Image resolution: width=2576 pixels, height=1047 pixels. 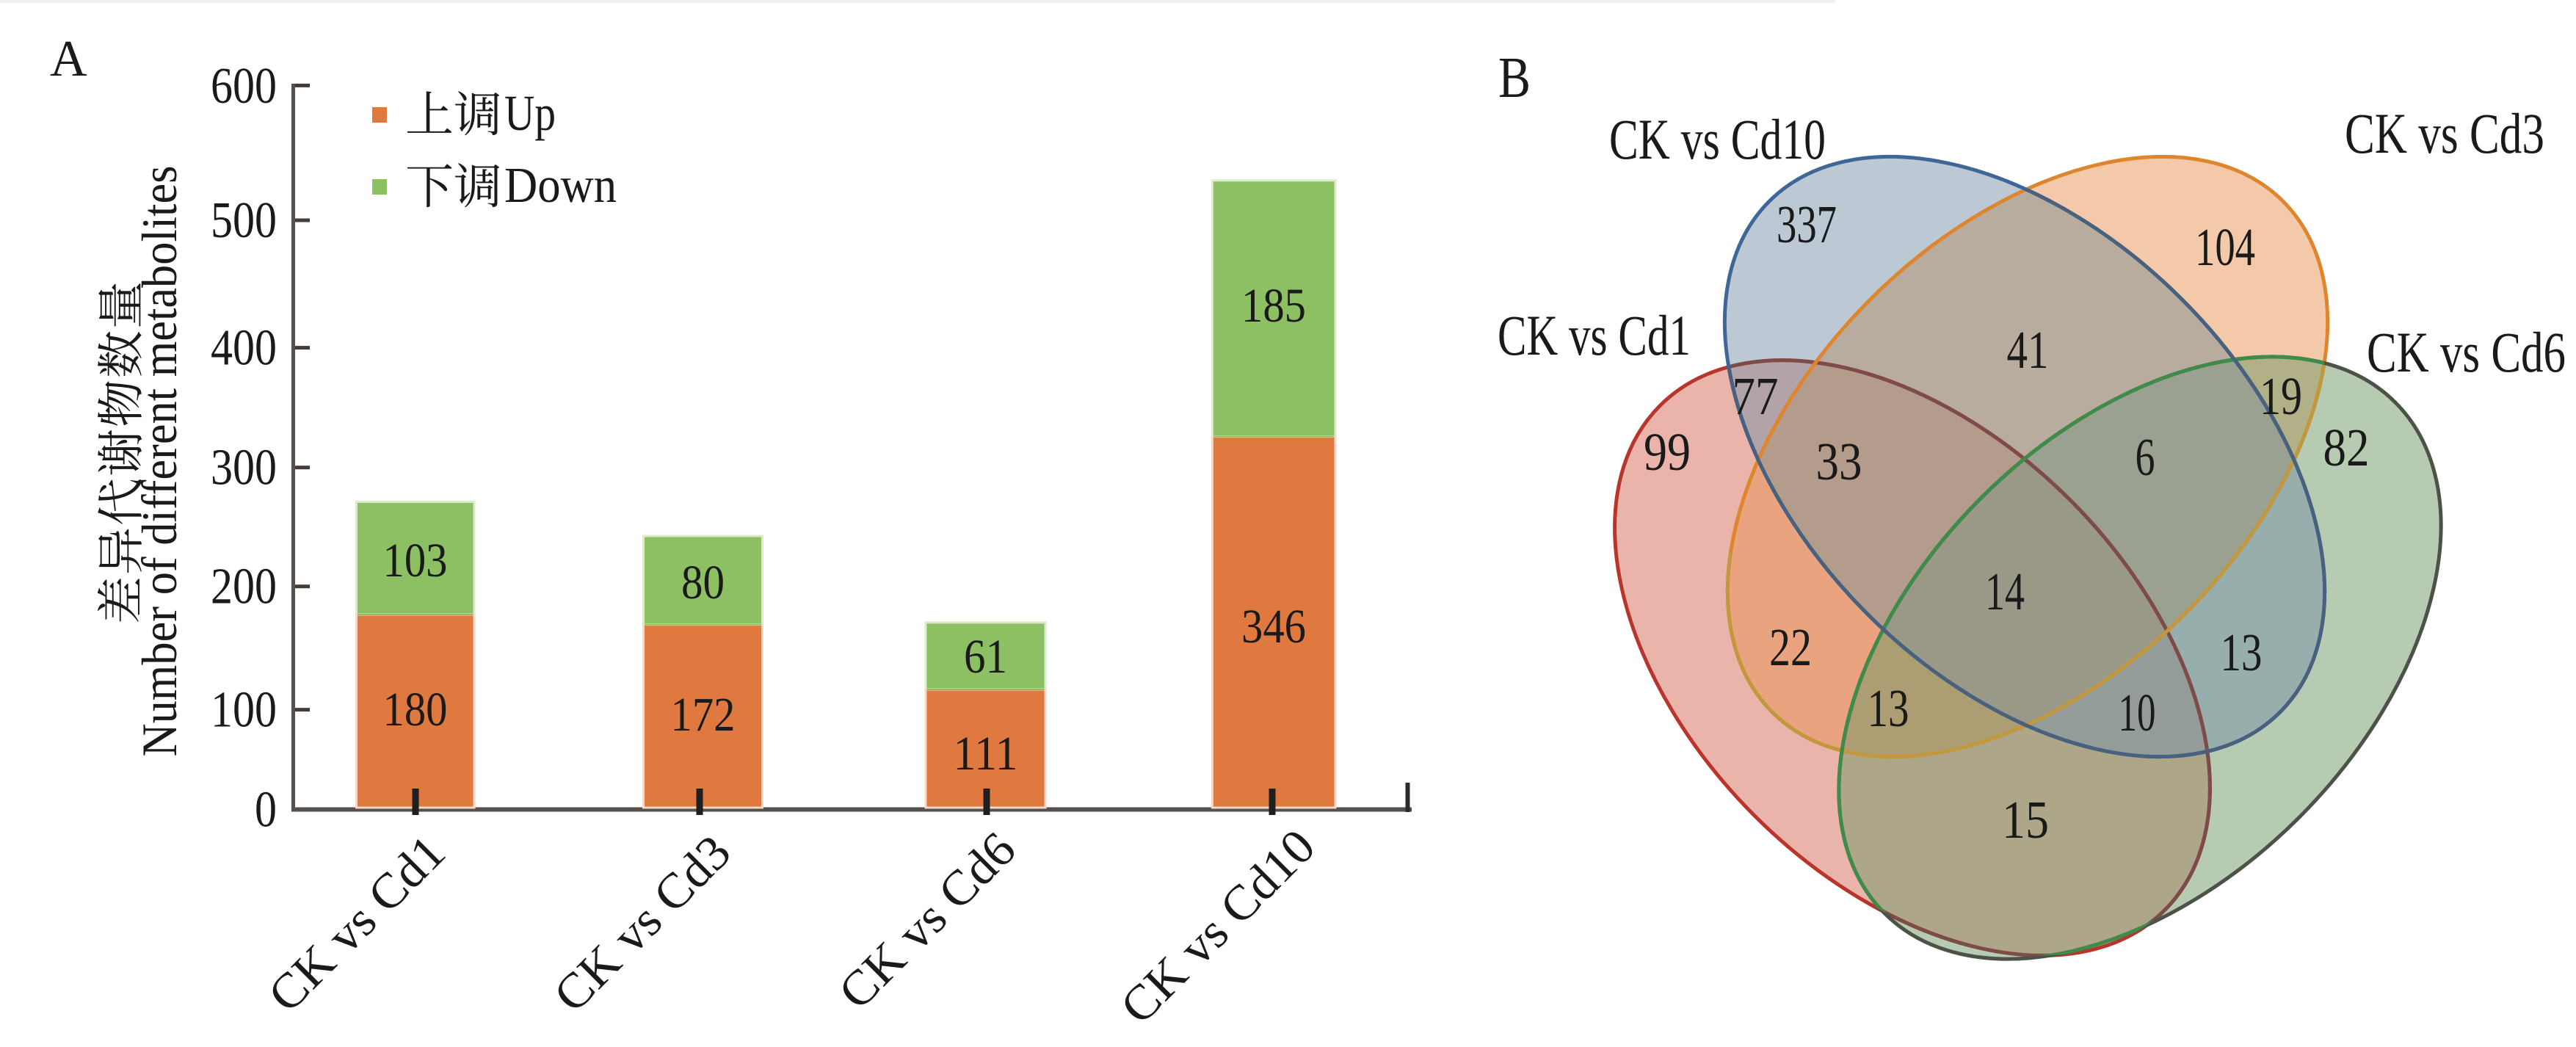 What do you see at coordinates (2145, 457) in the screenshot?
I see `svg-text: 6` at bounding box center [2145, 457].